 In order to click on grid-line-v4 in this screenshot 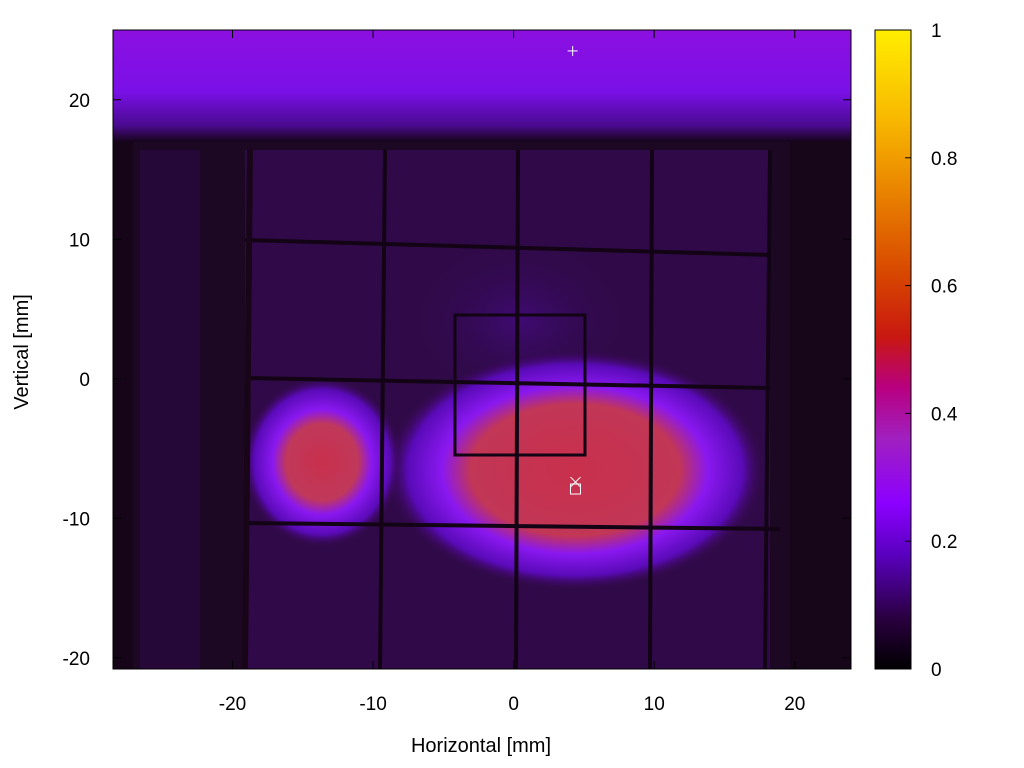, I will do `click(767, 409)`.